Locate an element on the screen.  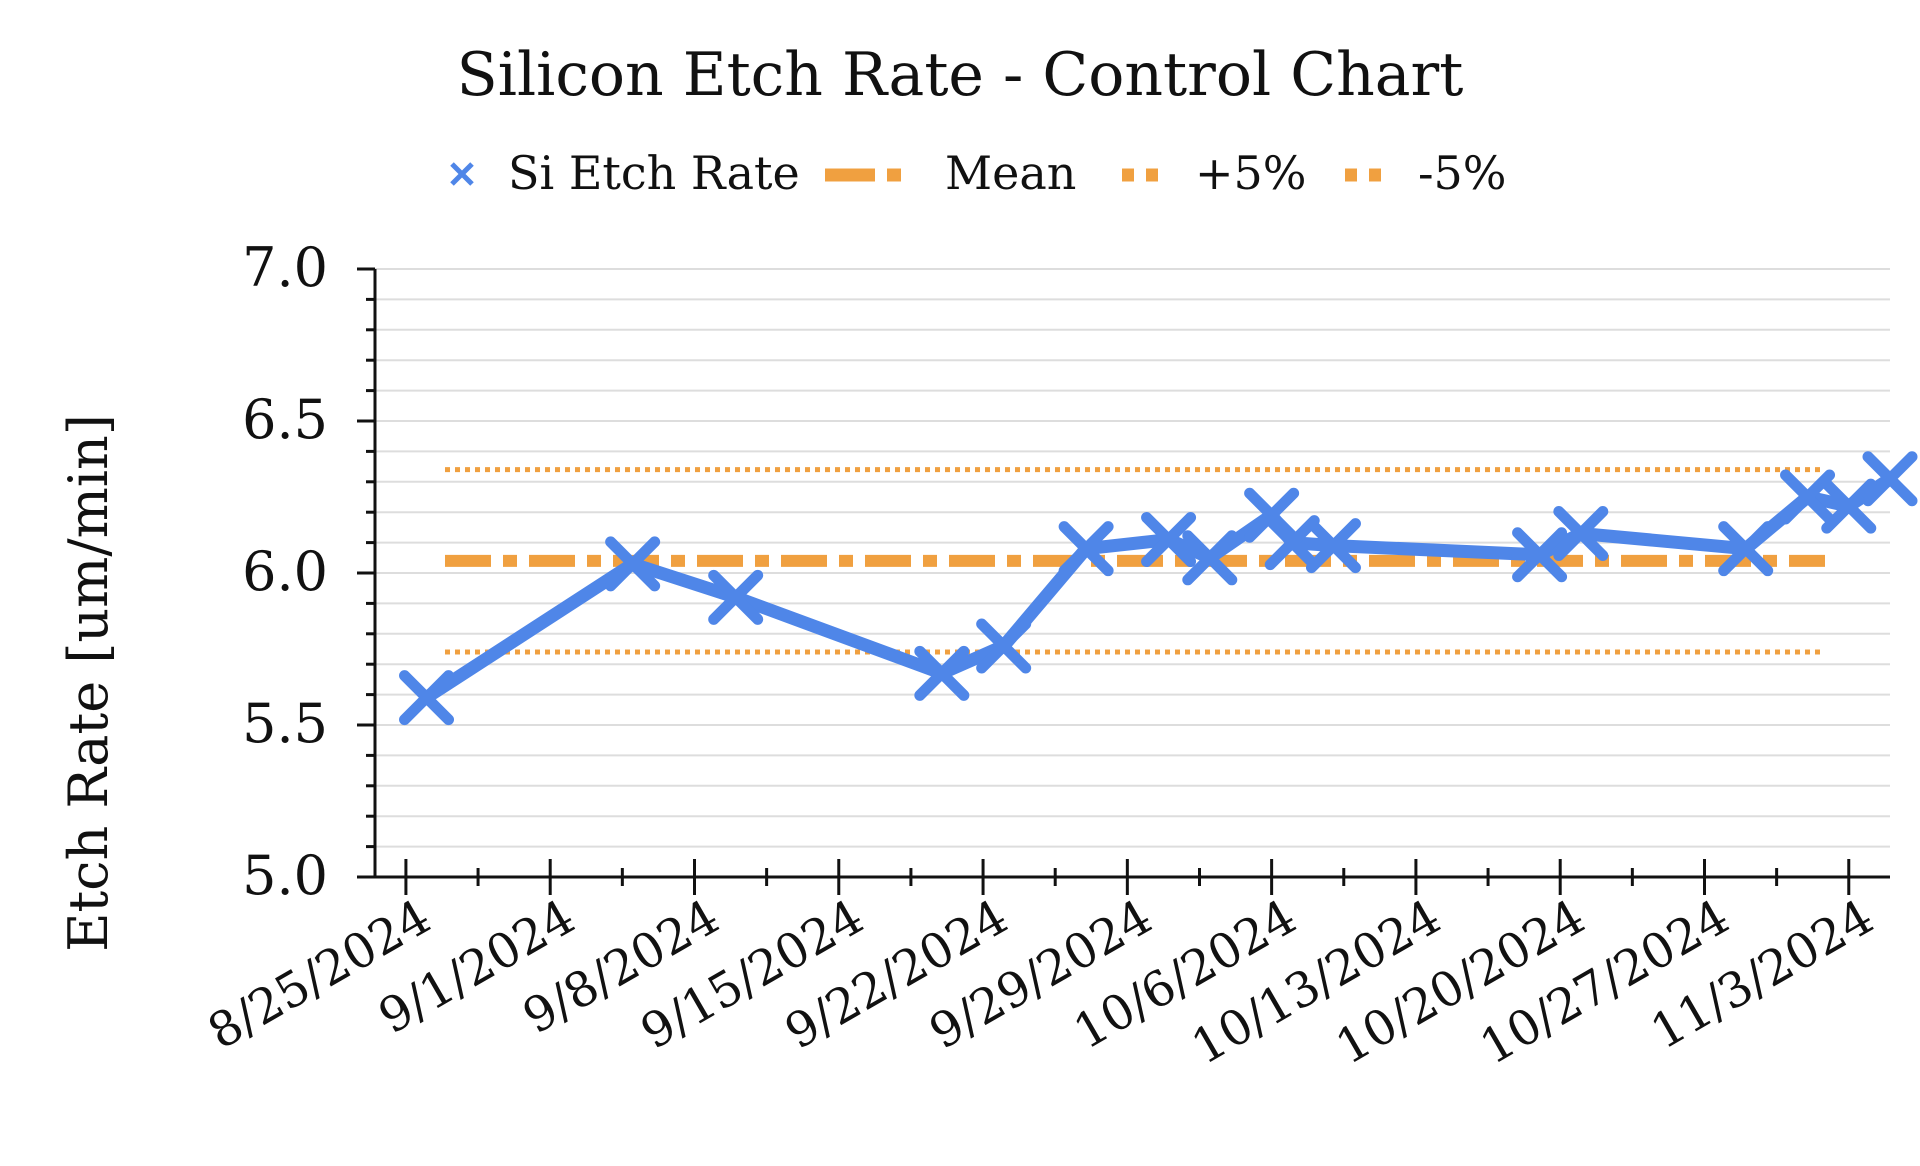
legend-label-mean: Mean is located at coordinates (1010, 173).